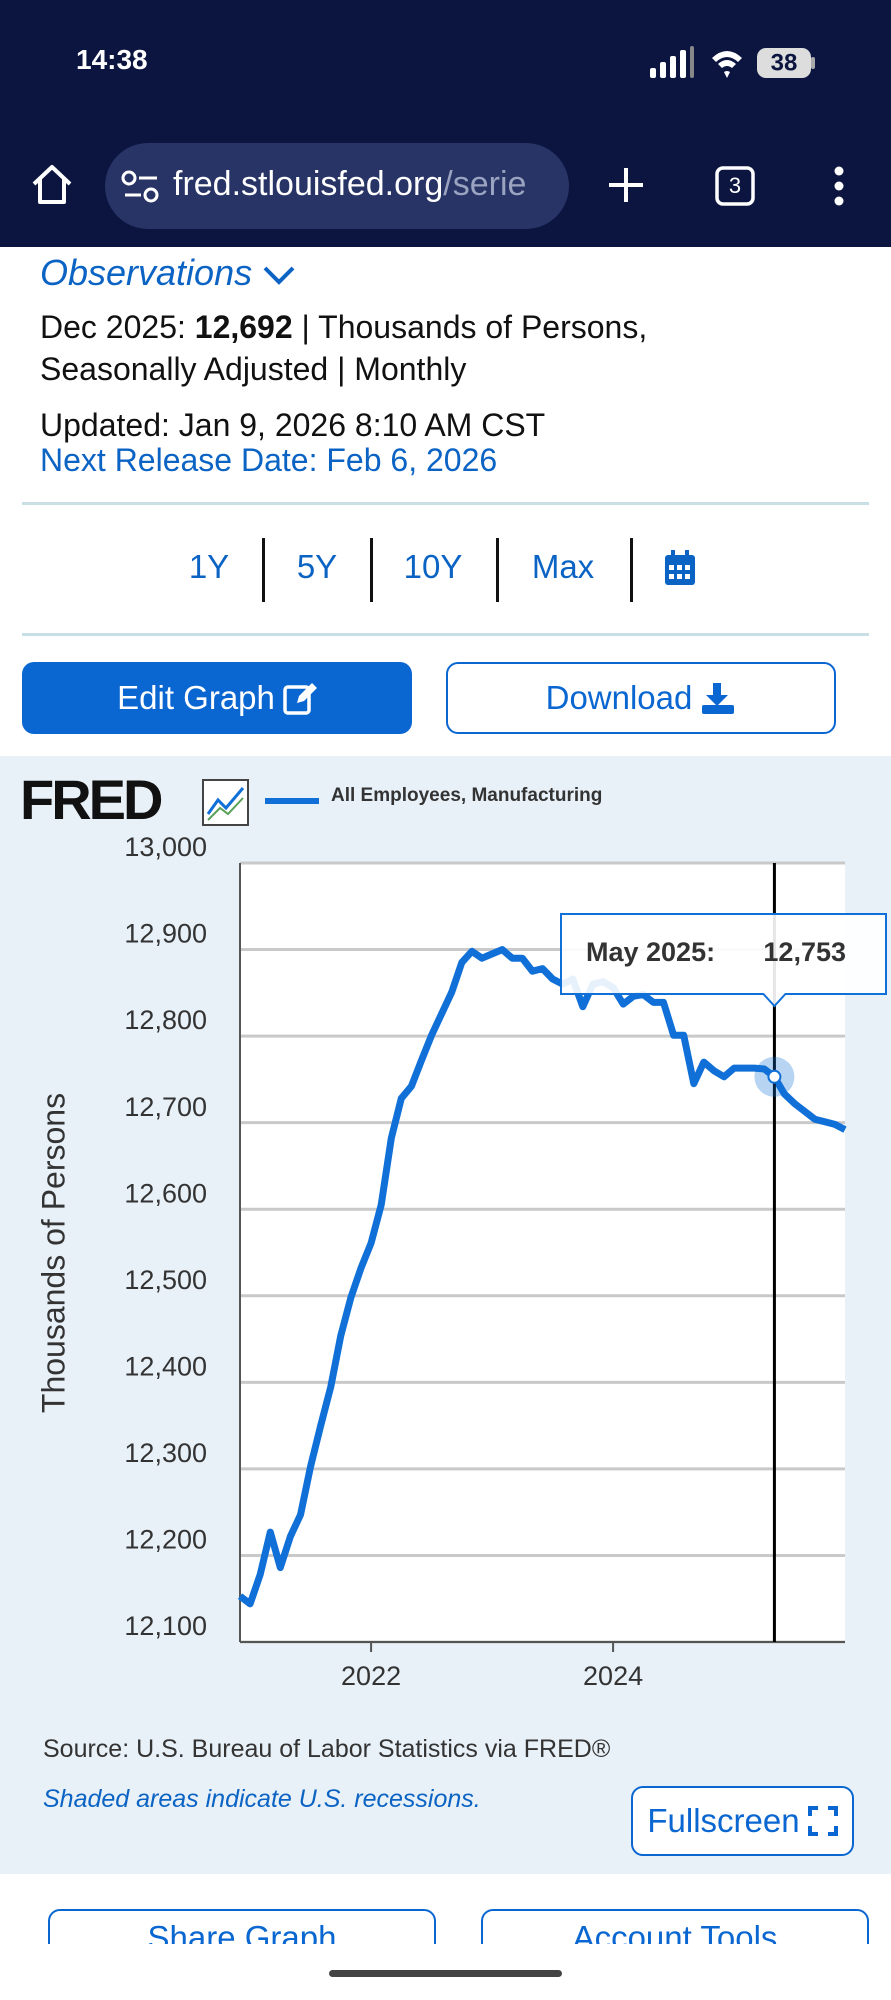 This screenshot has height=2000, width=891. What do you see at coordinates (141, 187) in the screenshot?
I see `site-settings-icon` at bounding box center [141, 187].